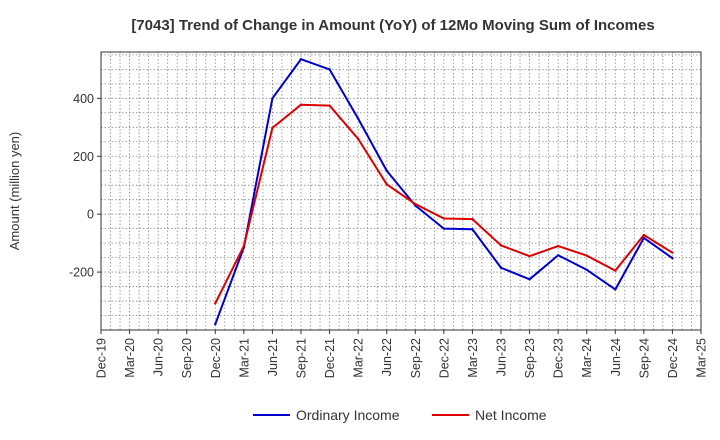 The image size is (720, 440). Describe the element at coordinates (14, 191) in the screenshot. I see `y-axis-label: Amount (million yen)` at that location.